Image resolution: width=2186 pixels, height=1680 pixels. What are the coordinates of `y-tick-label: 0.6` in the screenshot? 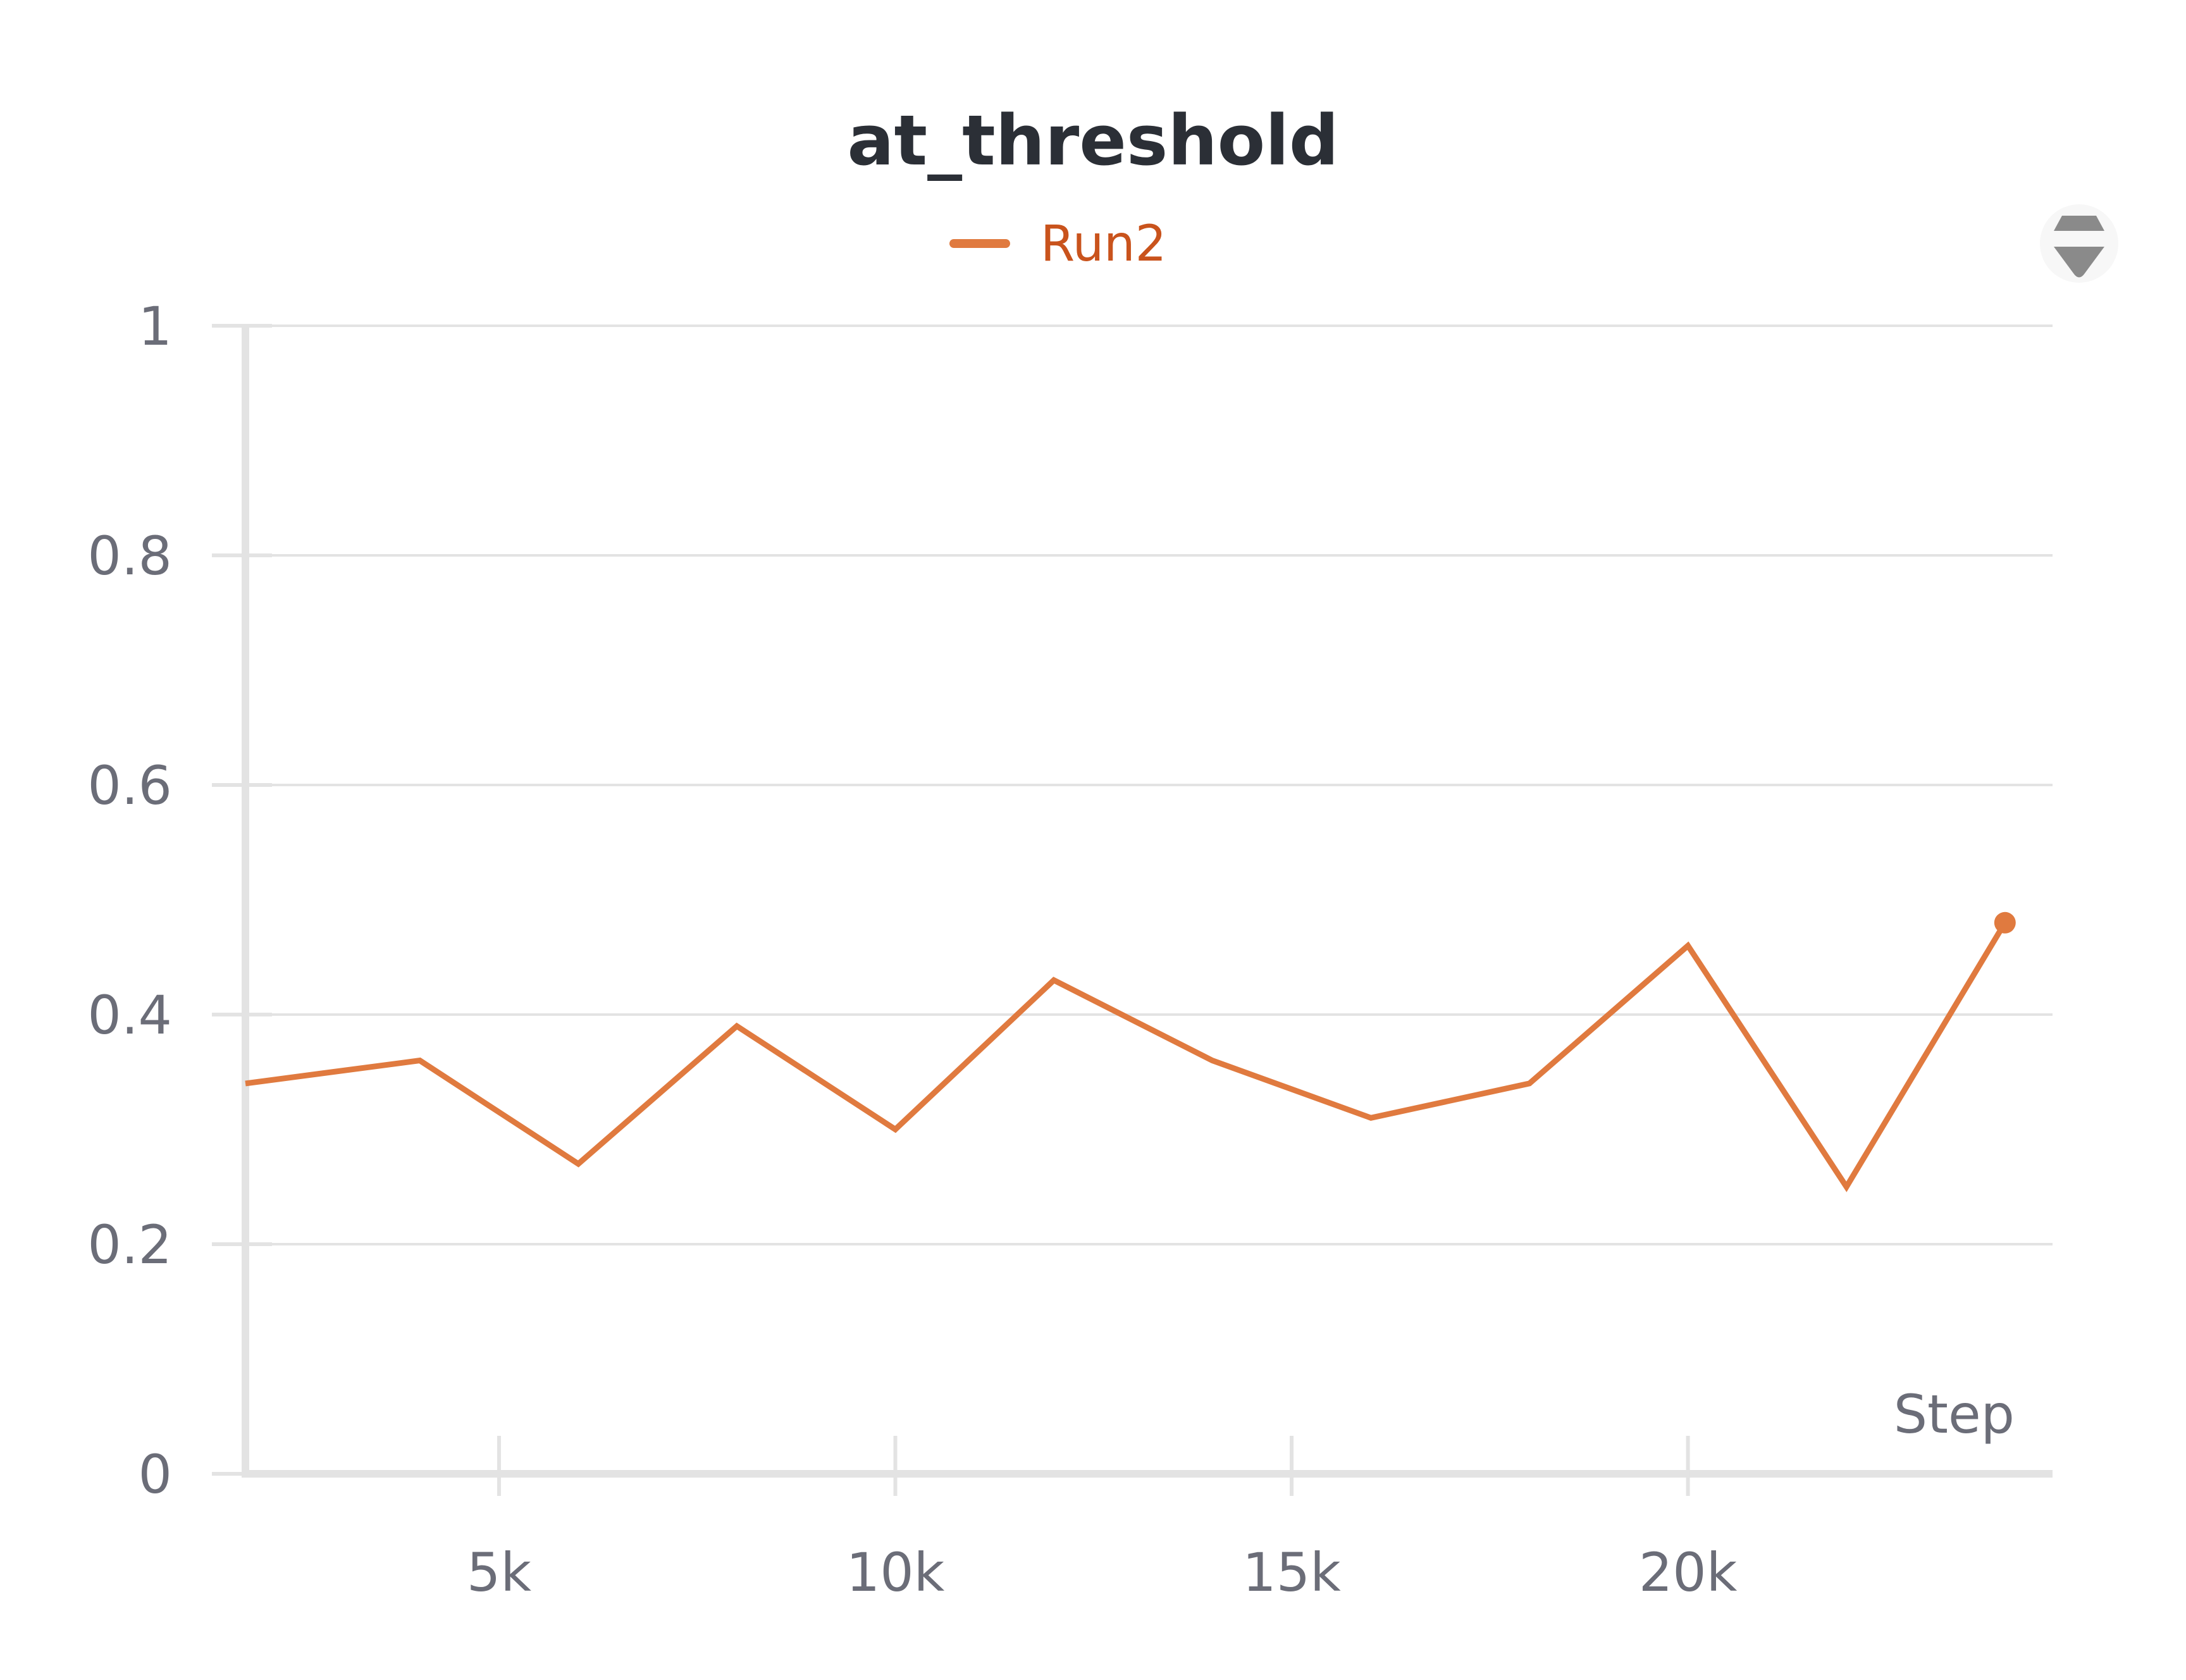 It's located at (129, 786).